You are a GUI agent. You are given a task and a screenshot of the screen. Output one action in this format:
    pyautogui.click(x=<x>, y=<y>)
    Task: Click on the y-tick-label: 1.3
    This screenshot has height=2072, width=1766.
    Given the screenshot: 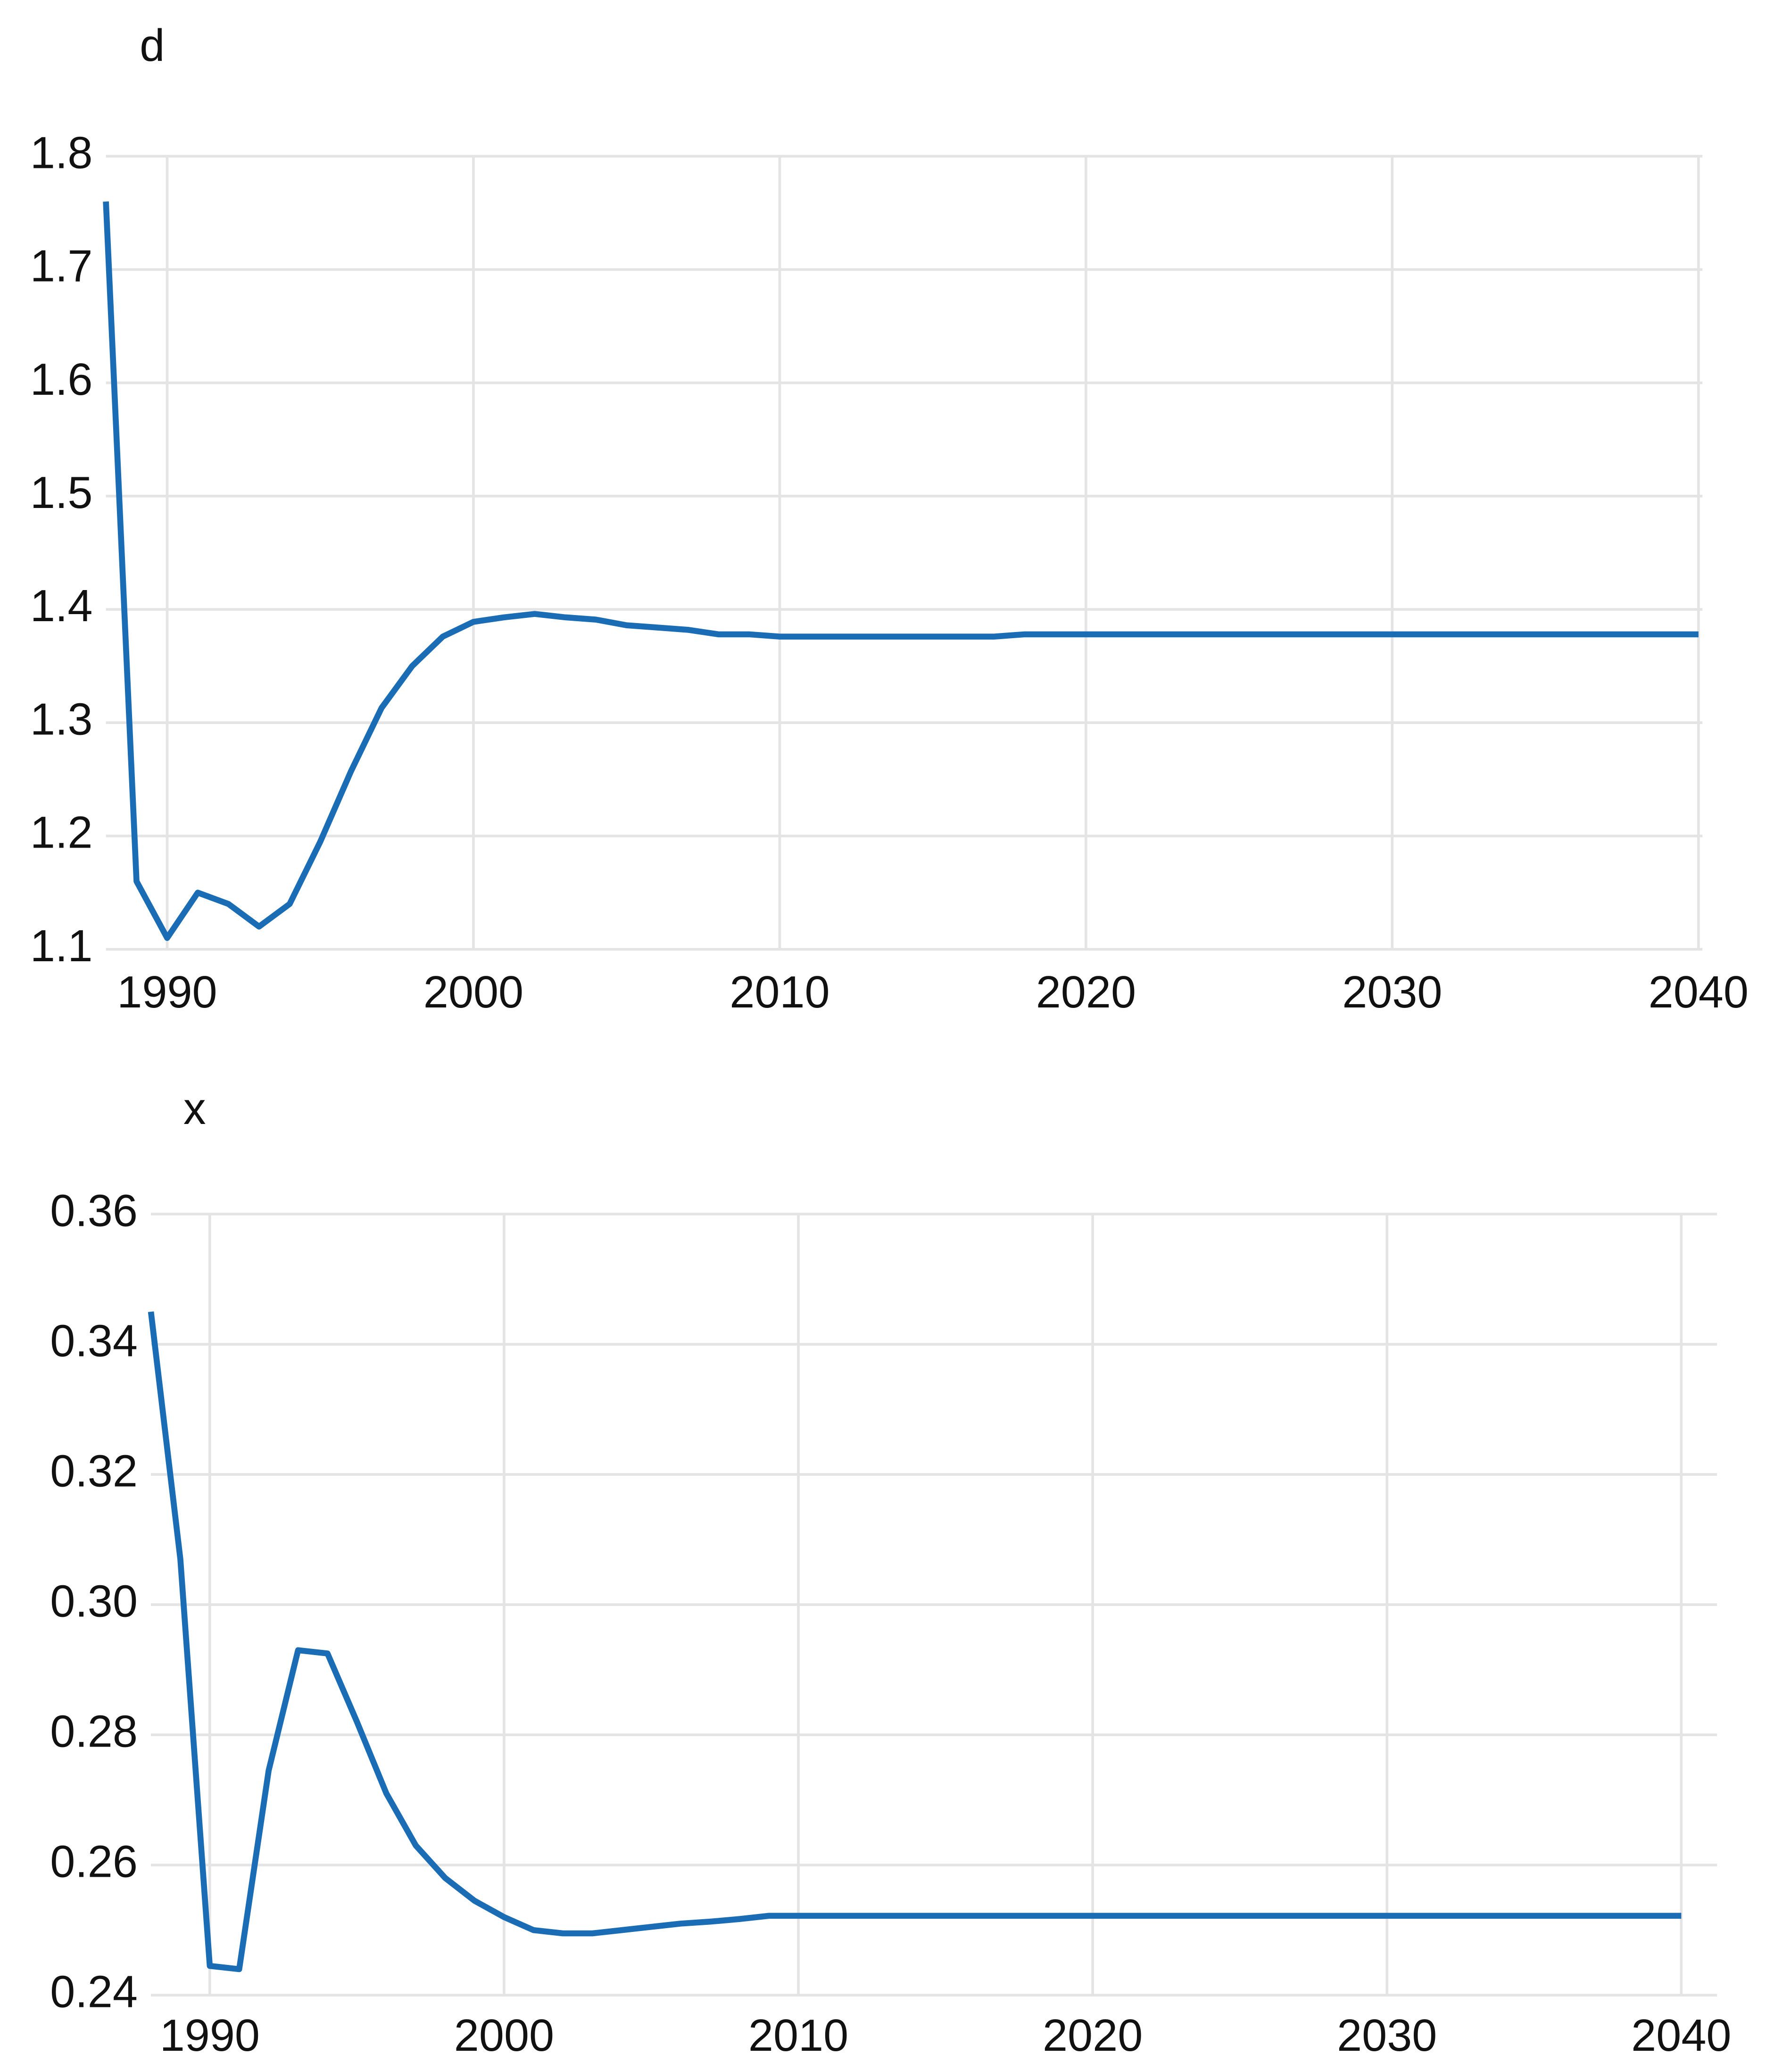 What is the action you would take?
    pyautogui.click(x=61, y=719)
    